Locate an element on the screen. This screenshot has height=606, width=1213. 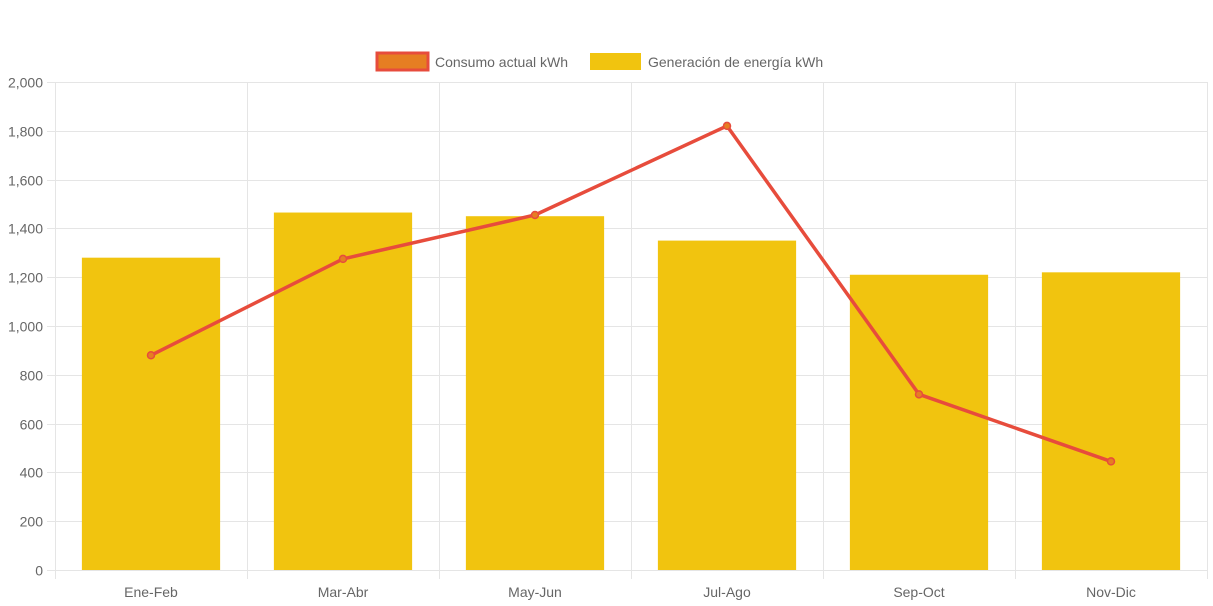
y-tick-label: 1,600 is located at coordinates (25, 181).